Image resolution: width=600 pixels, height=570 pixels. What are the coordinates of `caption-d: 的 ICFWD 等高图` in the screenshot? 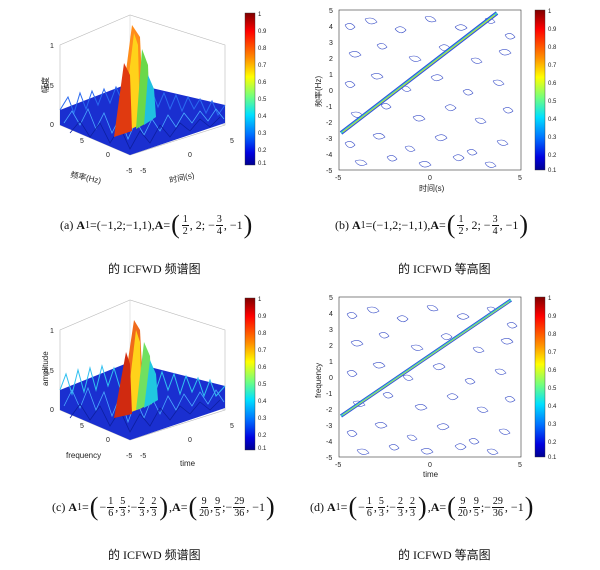 It's located at (444, 555).